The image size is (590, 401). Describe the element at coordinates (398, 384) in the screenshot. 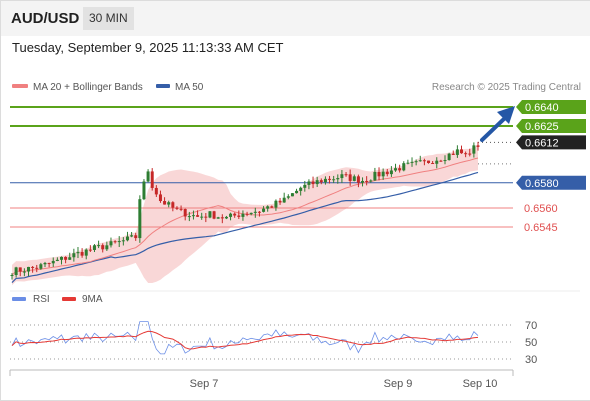

I see `x-label-sep9: Sep 9` at that location.